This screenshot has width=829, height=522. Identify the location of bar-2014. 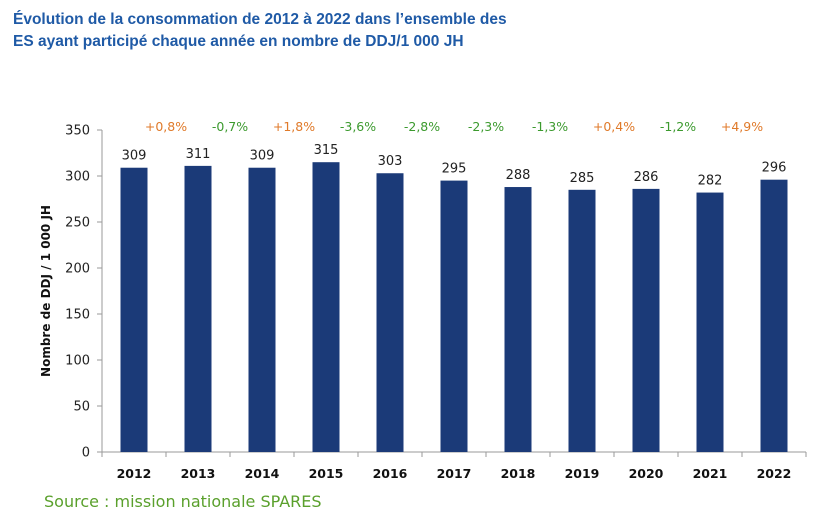
(262, 309).